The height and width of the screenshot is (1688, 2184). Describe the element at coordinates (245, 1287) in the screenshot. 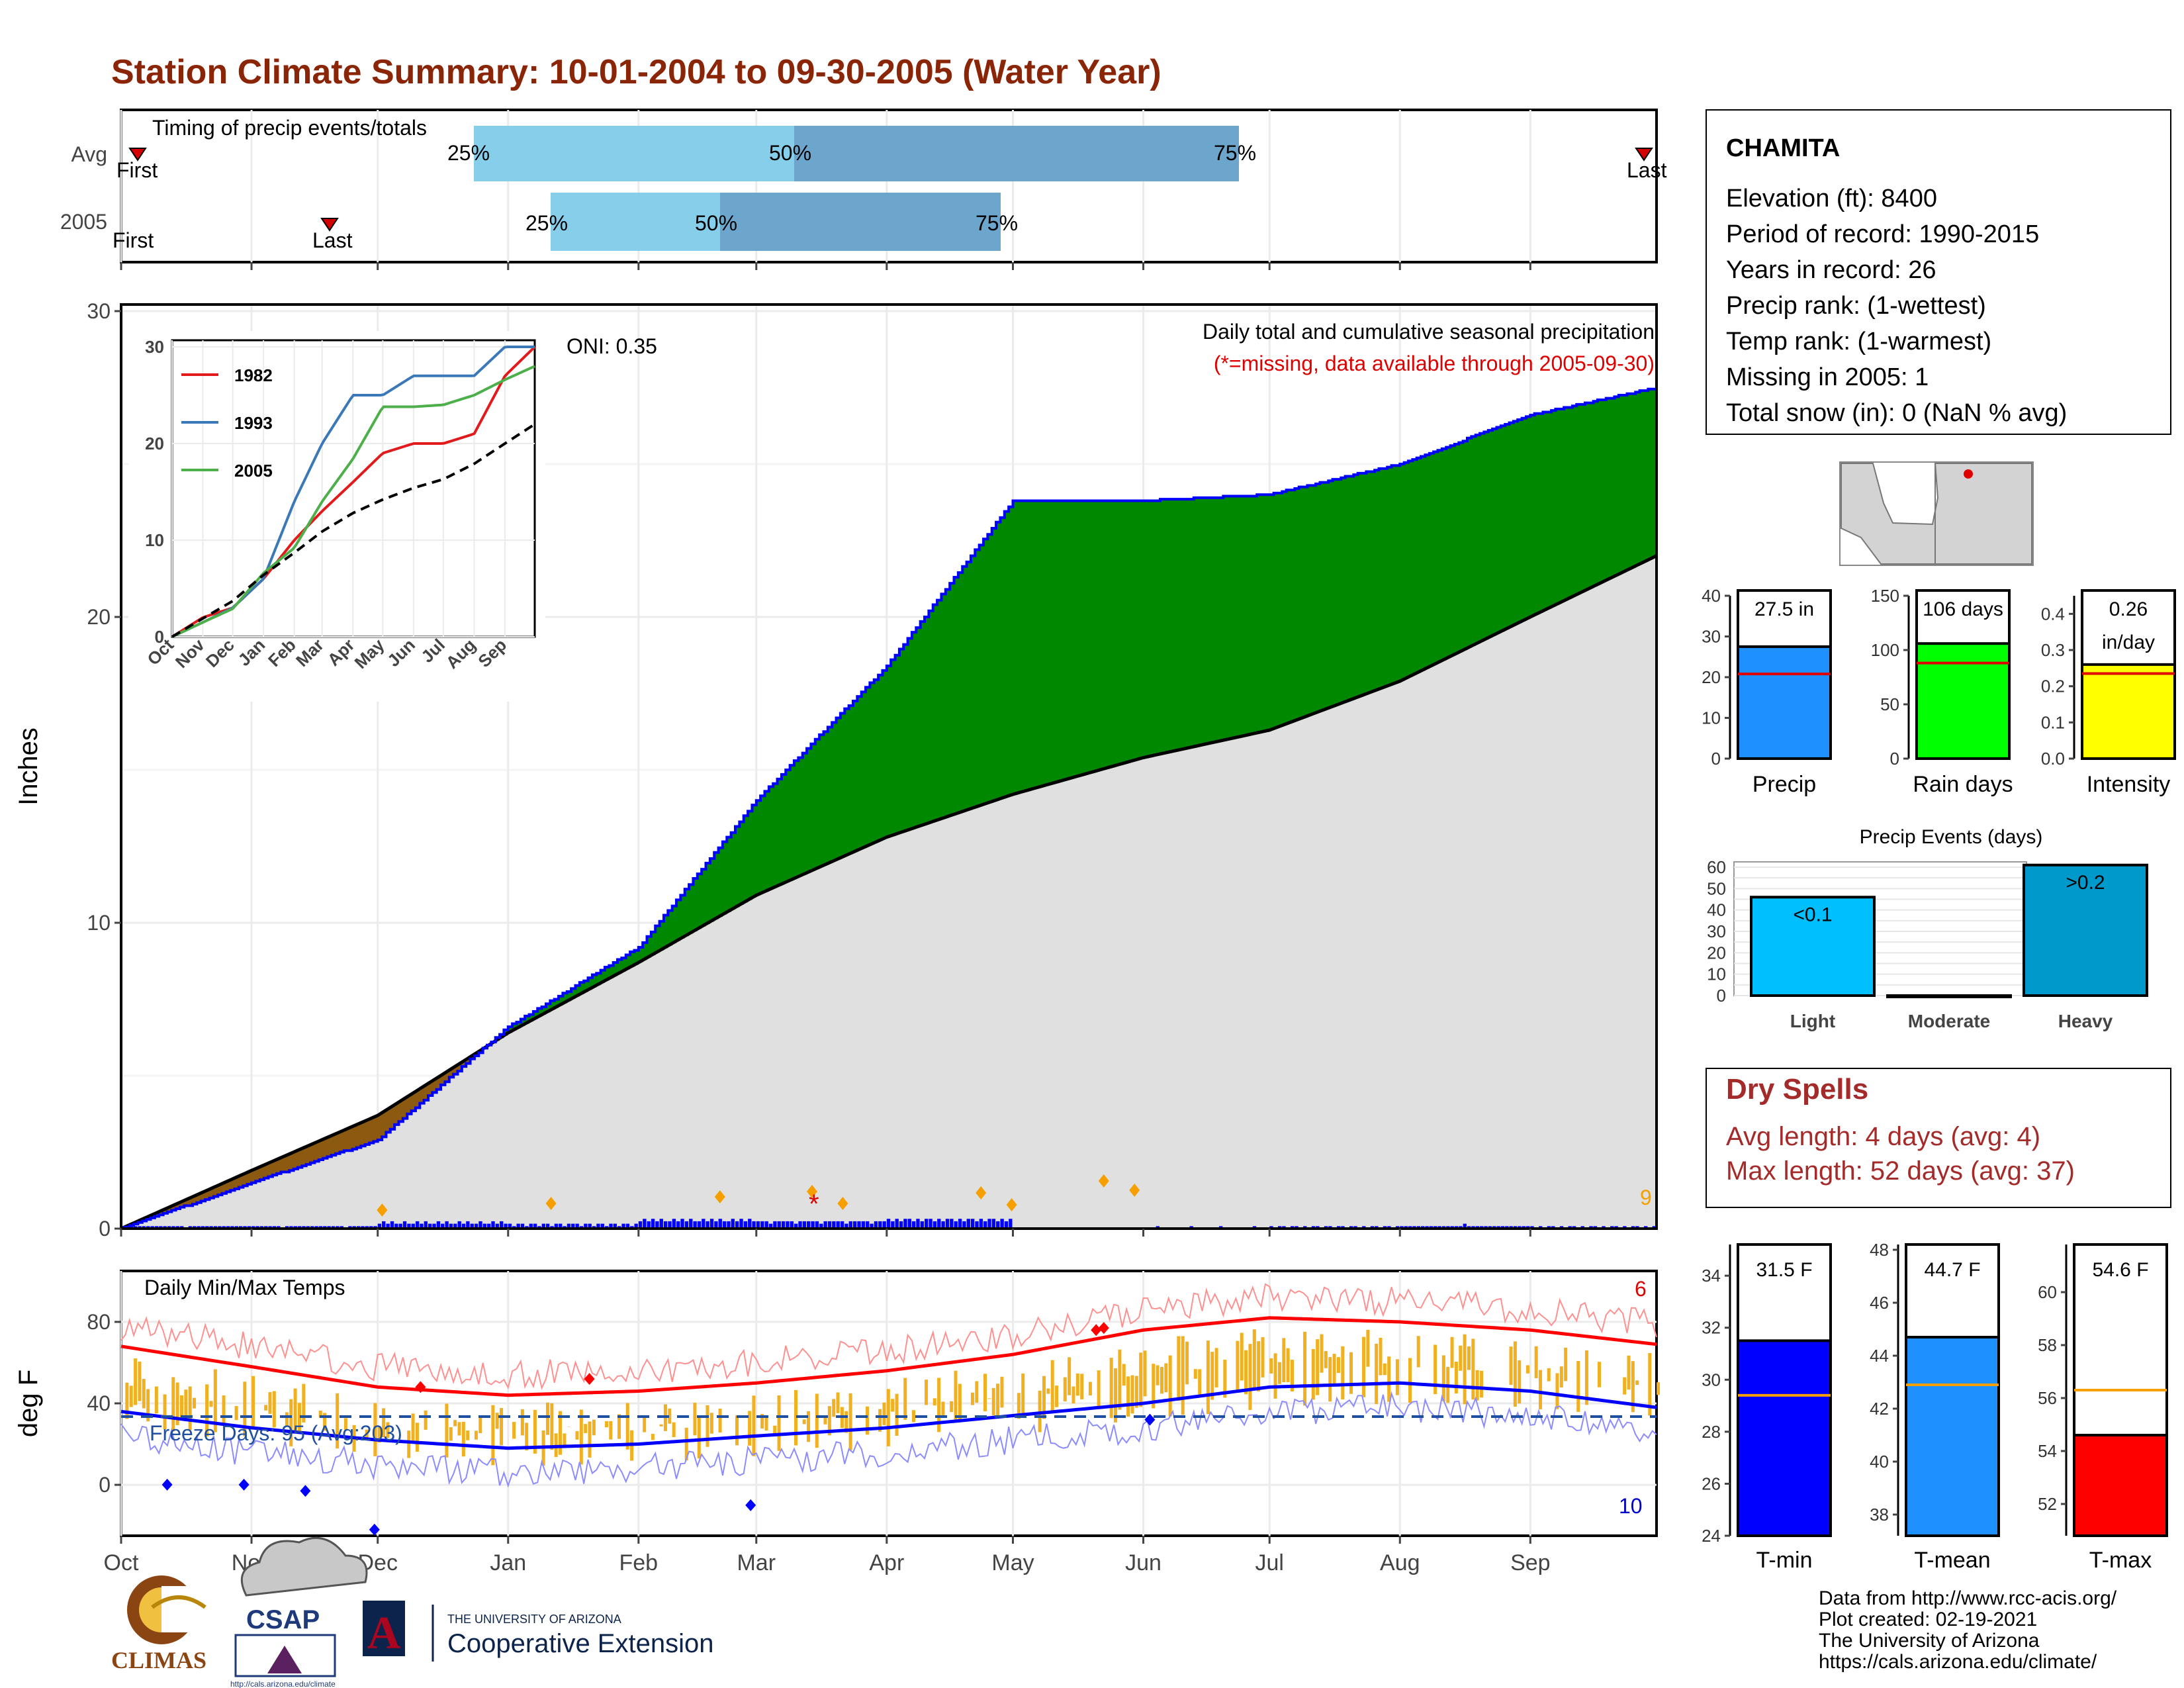

I see `temp-title: Daily Min/Max Temps` at that location.